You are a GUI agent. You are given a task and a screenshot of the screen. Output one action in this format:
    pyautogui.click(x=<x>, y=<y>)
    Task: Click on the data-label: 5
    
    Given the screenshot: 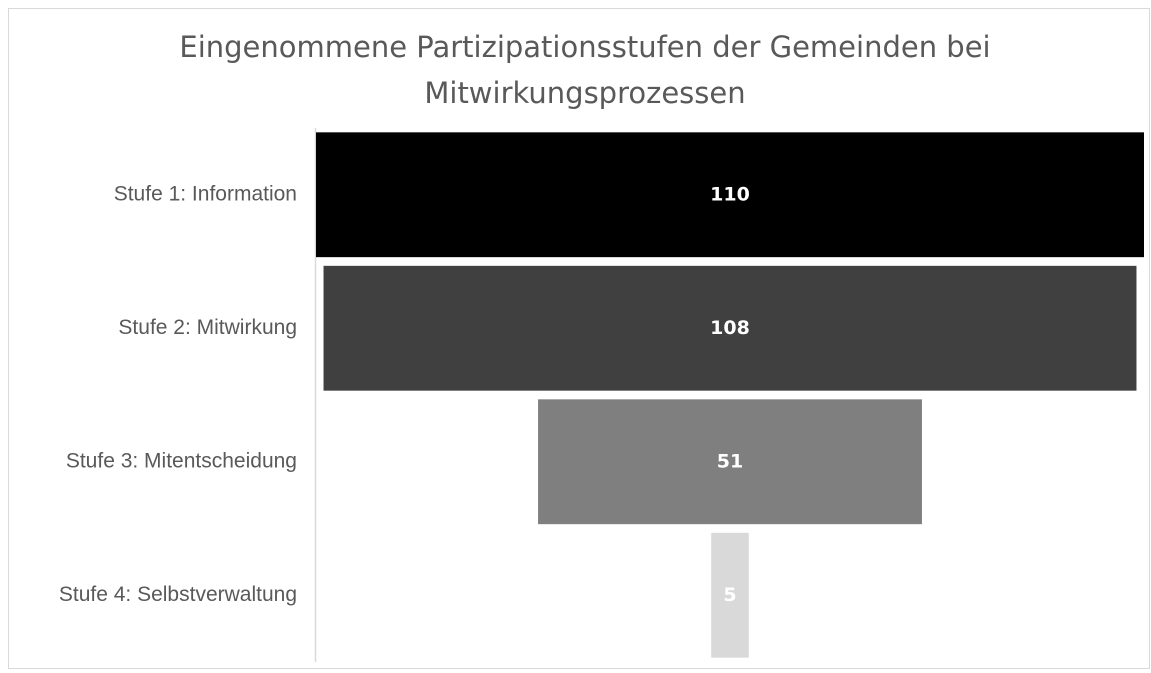 What is the action you would take?
    pyautogui.click(x=729, y=595)
    